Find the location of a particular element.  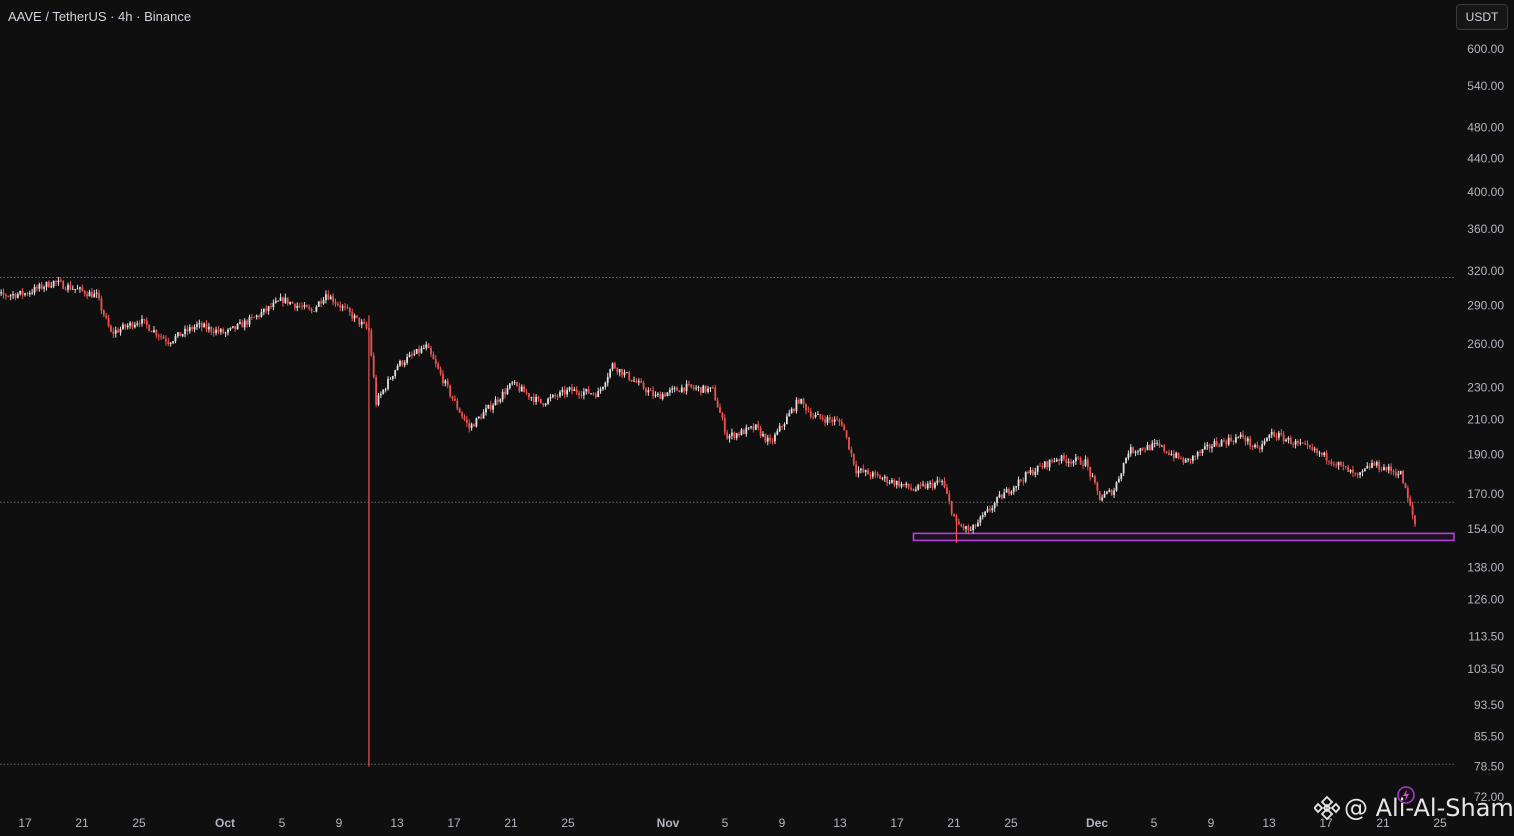

time-tick-label: Nov is located at coordinates (668, 823).